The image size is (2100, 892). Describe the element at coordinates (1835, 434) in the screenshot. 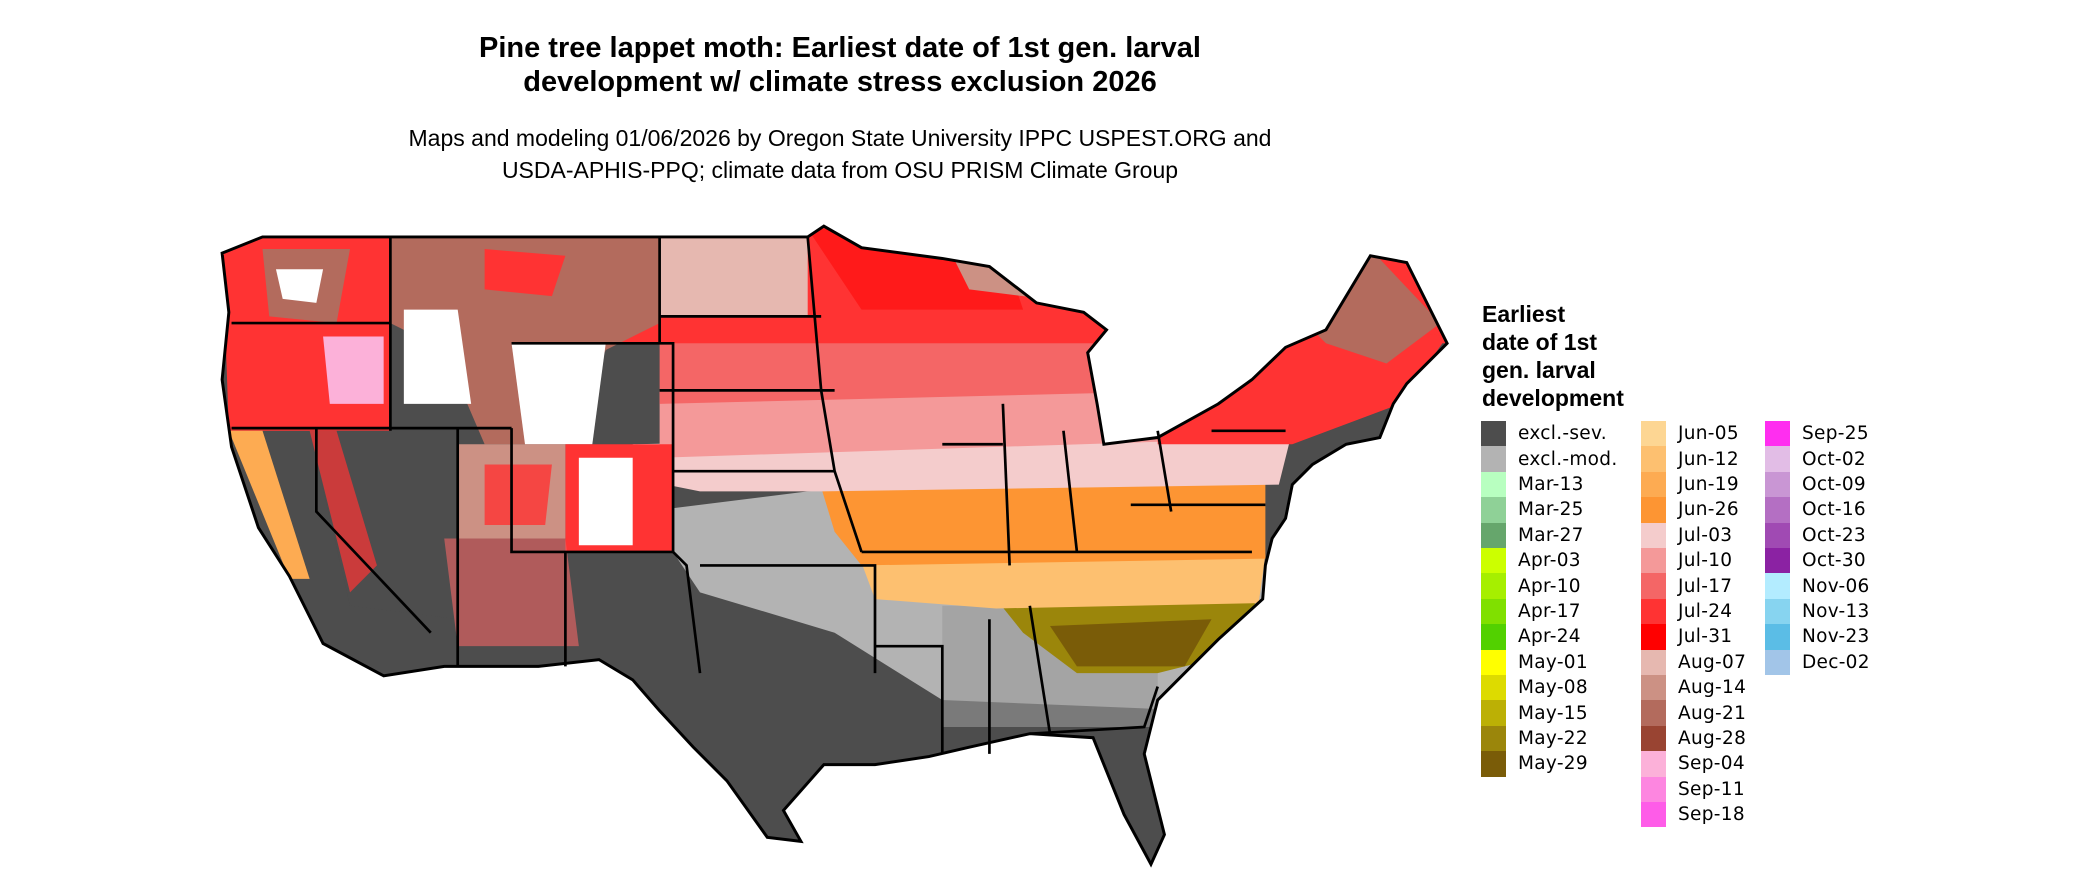

I see `legend-label: Sep-25` at that location.